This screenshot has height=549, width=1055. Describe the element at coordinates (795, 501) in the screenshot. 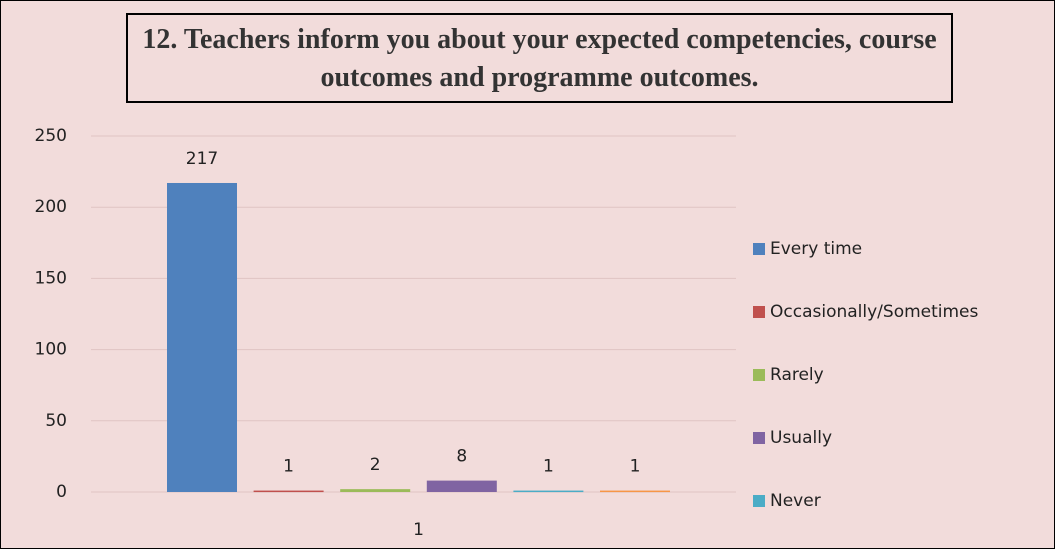

I see `legend-label: Never` at that location.